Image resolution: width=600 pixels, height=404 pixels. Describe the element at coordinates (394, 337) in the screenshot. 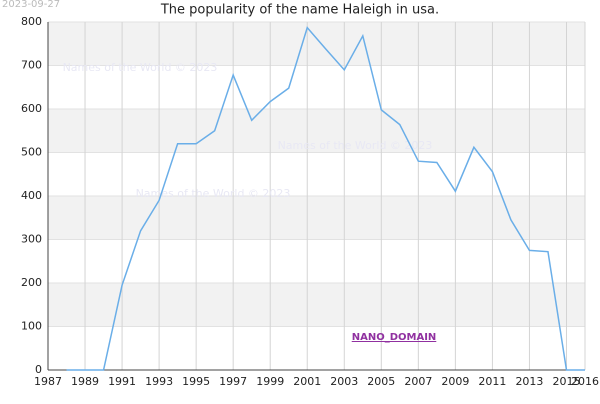

I see `domain-label: NANO_DOMAIN` at that location.